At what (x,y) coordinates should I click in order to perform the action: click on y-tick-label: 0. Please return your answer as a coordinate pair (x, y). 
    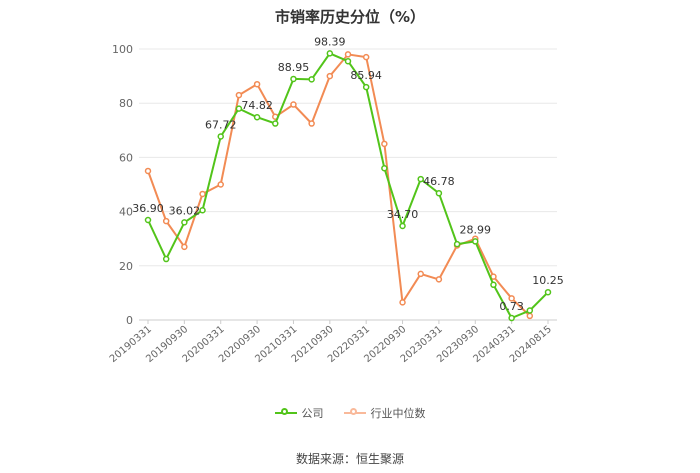
    Looking at the image, I should click on (129, 320).